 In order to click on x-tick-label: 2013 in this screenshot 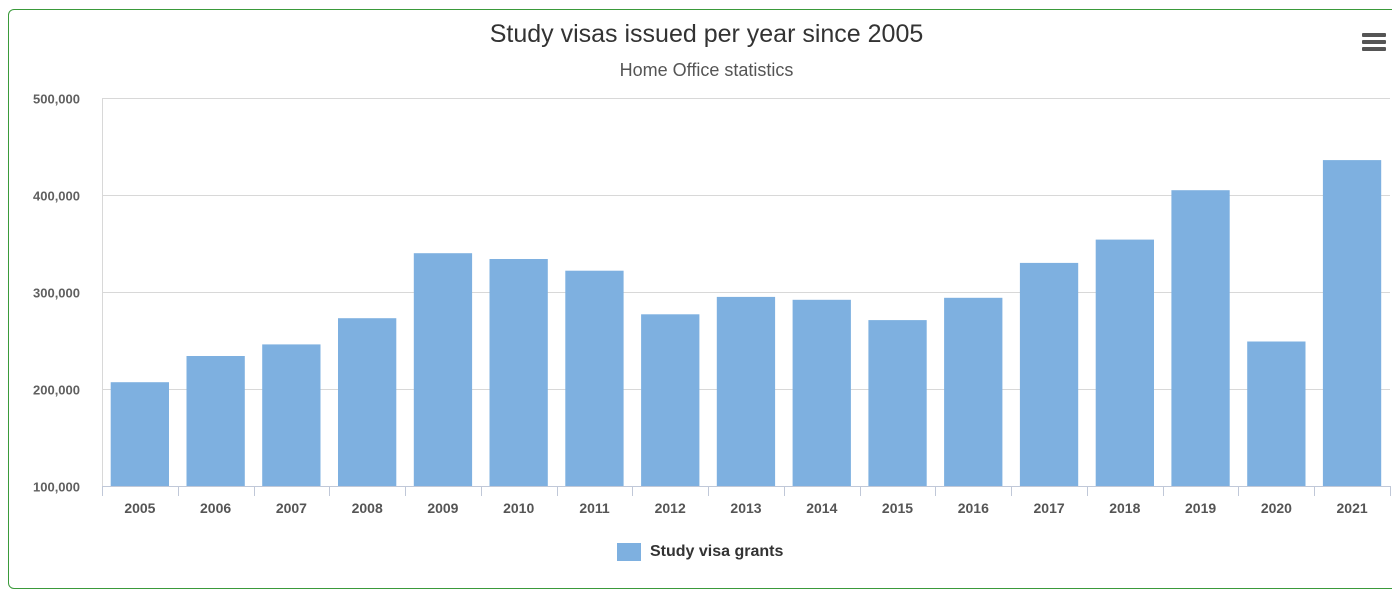, I will do `click(745, 508)`.